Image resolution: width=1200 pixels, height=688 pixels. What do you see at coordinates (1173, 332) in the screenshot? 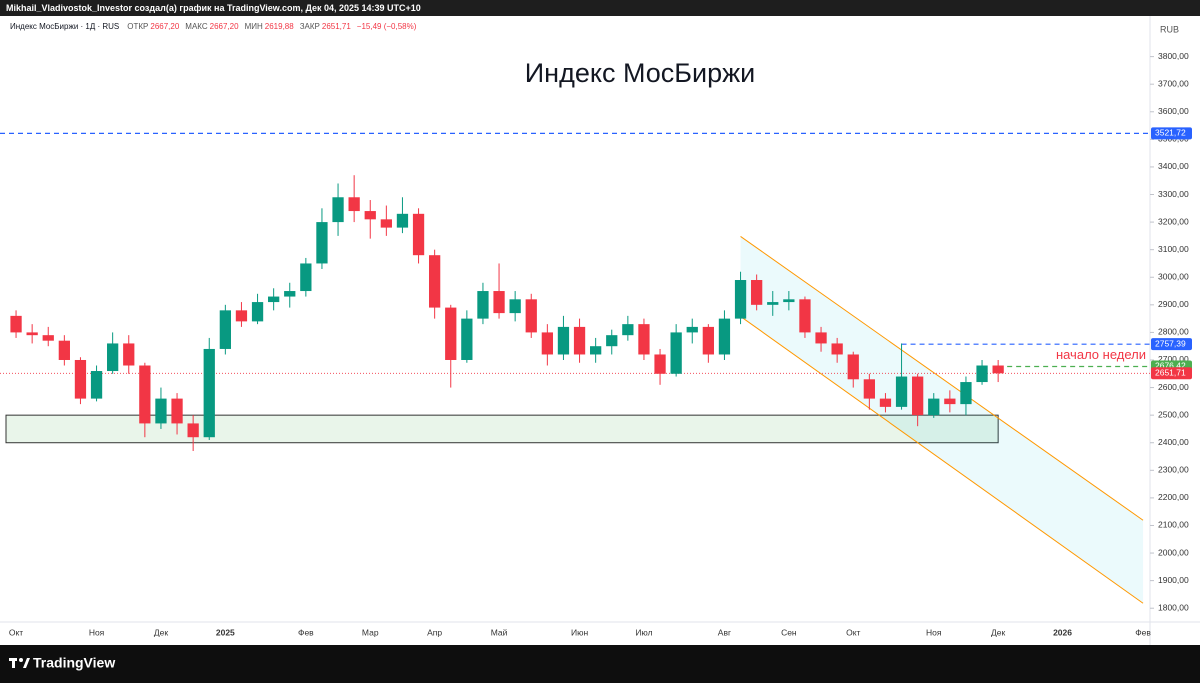
I see `y-tick-label: 2800,00` at bounding box center [1173, 332].